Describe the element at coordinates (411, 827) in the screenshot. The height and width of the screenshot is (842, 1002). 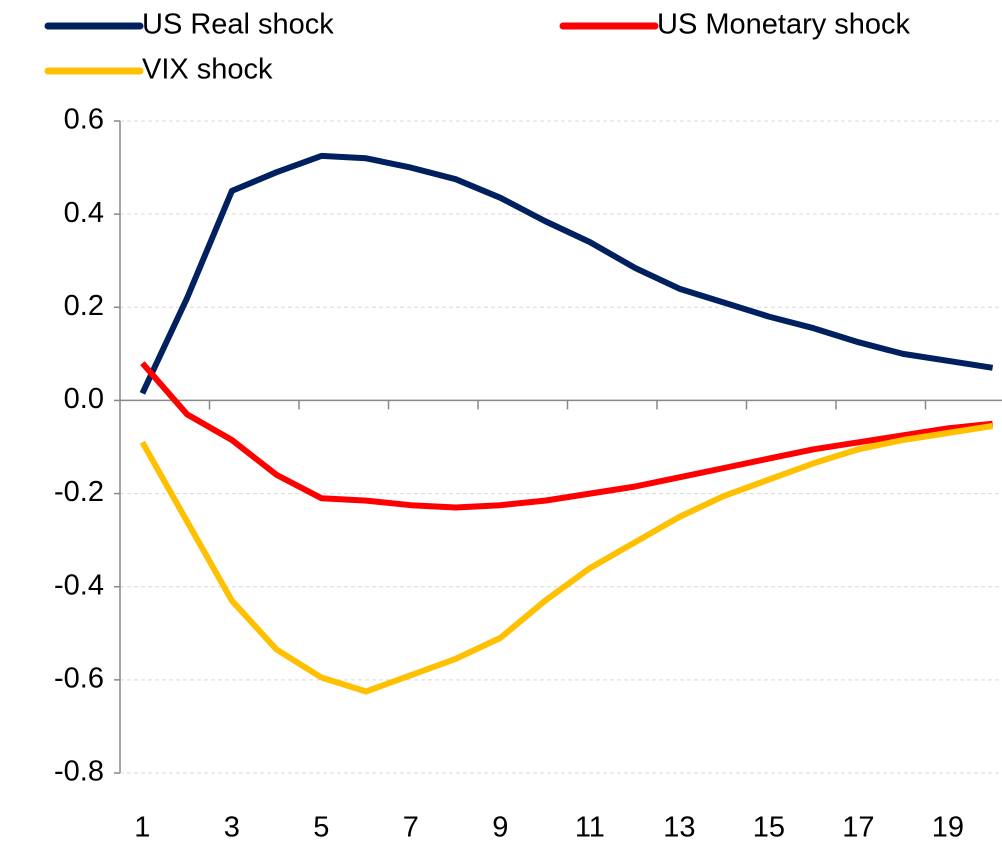
I see `x-tick-label: 7` at that location.